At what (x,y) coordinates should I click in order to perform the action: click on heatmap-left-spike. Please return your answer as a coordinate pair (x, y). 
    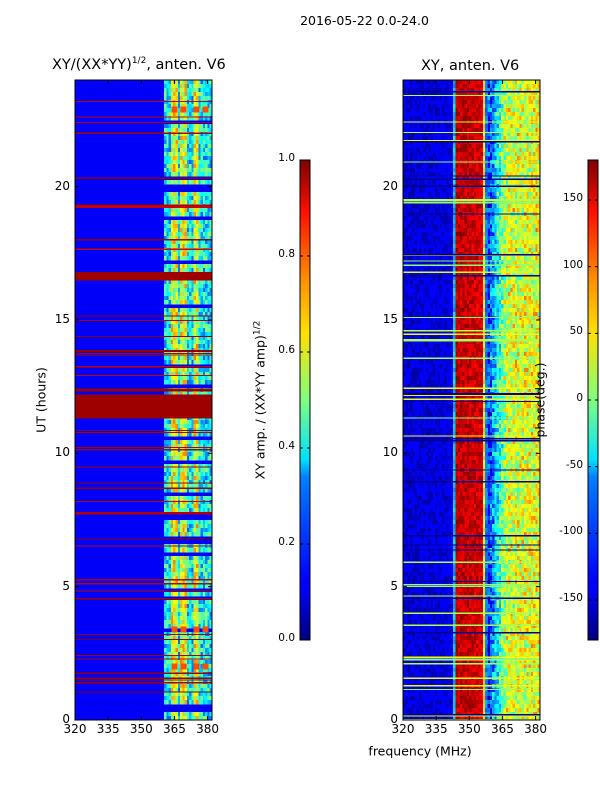
    Looking at the image, I should click on (183, 666).